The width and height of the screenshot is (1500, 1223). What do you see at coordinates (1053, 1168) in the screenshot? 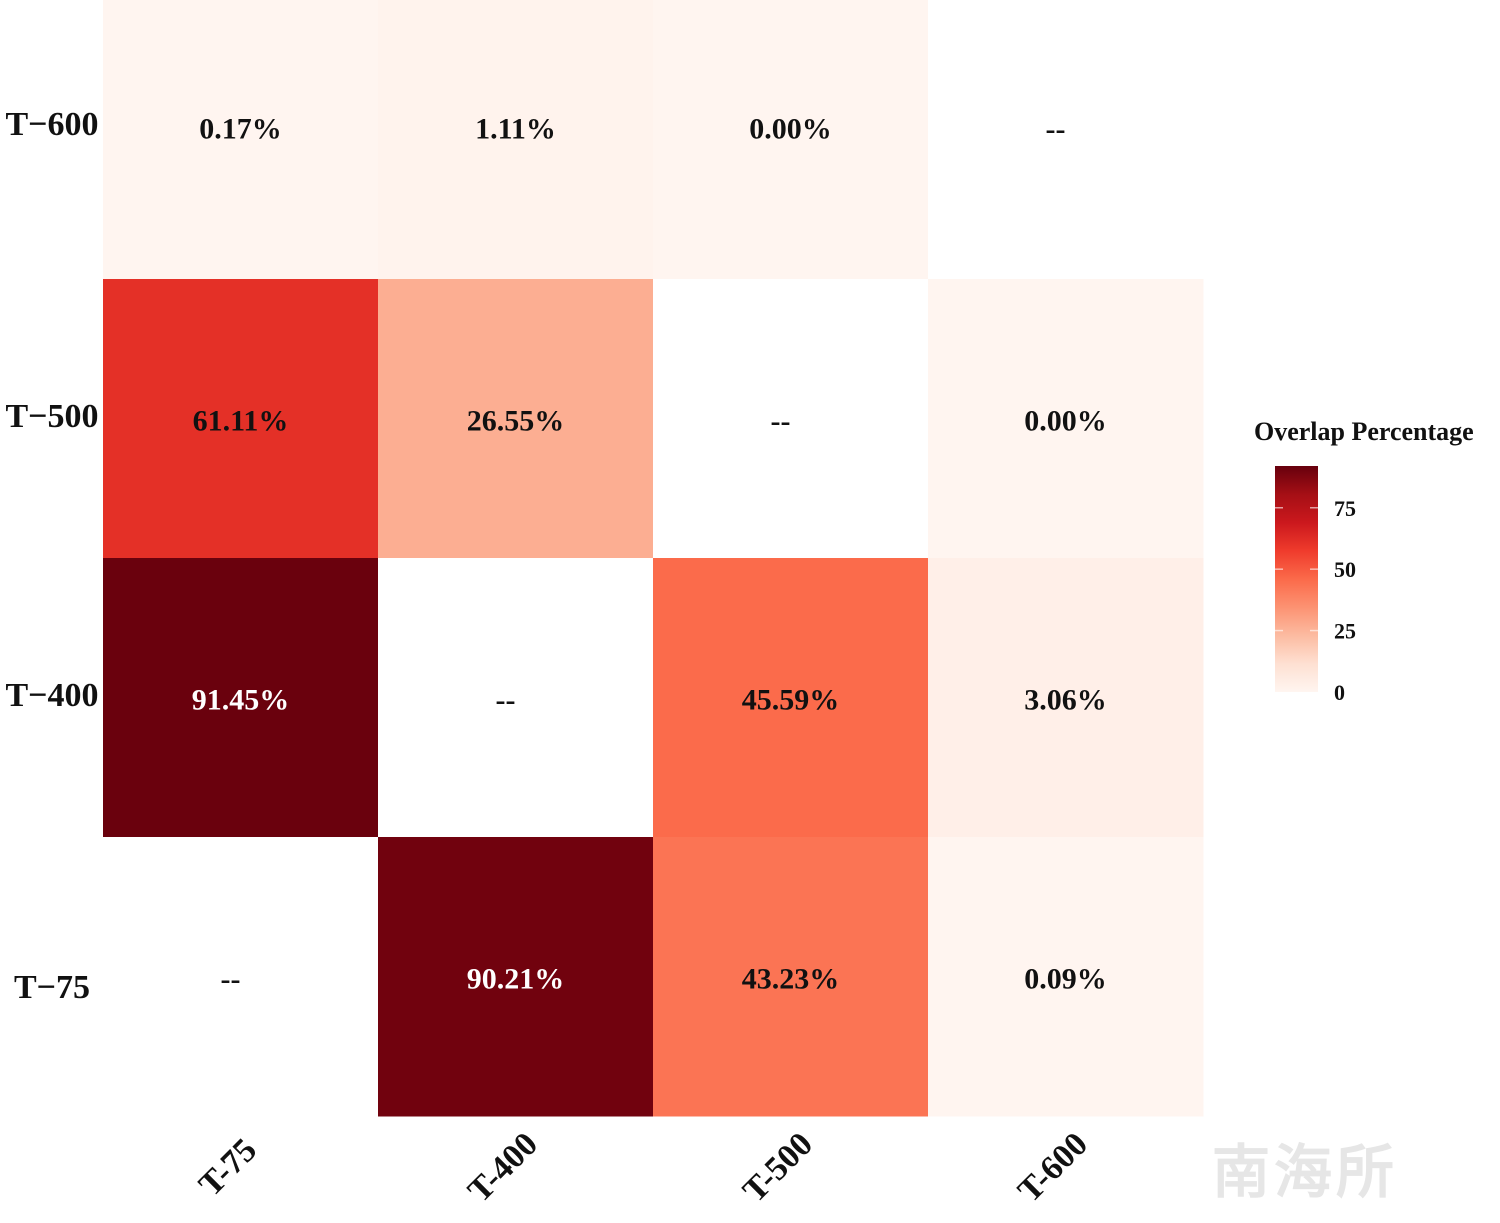
I see `x-tick-label: T-600` at bounding box center [1053, 1168].